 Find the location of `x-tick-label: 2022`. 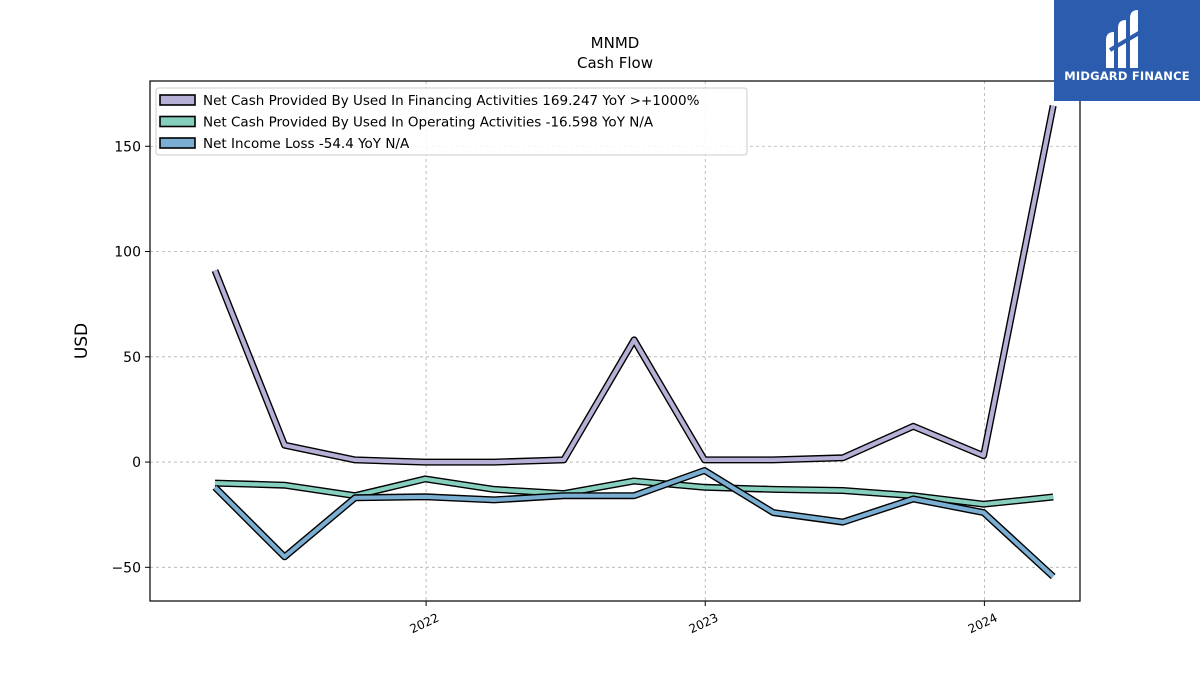

x-tick-label: 2022 is located at coordinates (425, 624).